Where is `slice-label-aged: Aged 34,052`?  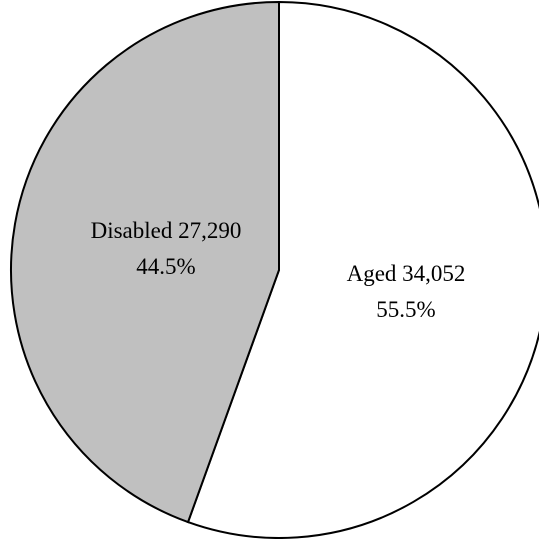 slice-label-aged: Aged 34,052 is located at coordinates (406, 273).